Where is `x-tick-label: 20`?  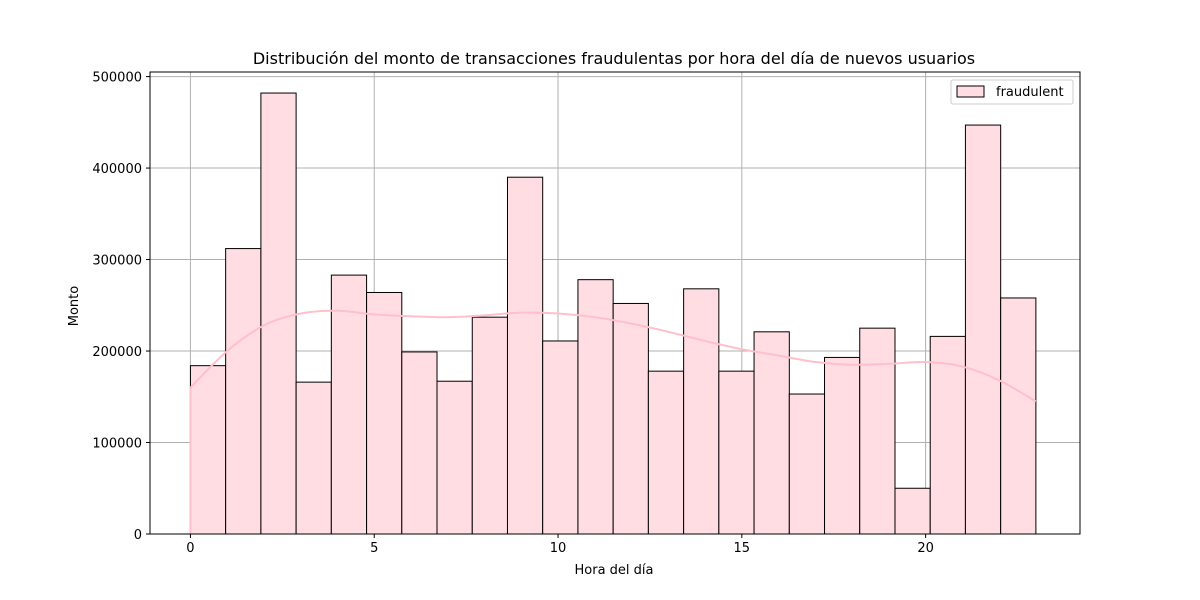
x-tick-label: 20 is located at coordinates (925, 548).